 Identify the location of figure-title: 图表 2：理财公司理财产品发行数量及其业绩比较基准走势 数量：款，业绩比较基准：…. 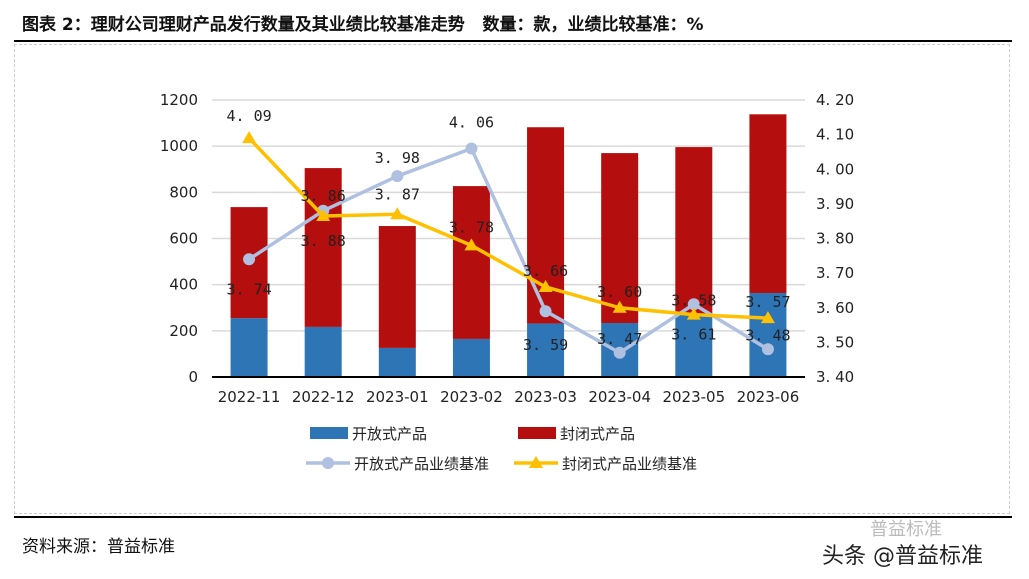
(363, 25).